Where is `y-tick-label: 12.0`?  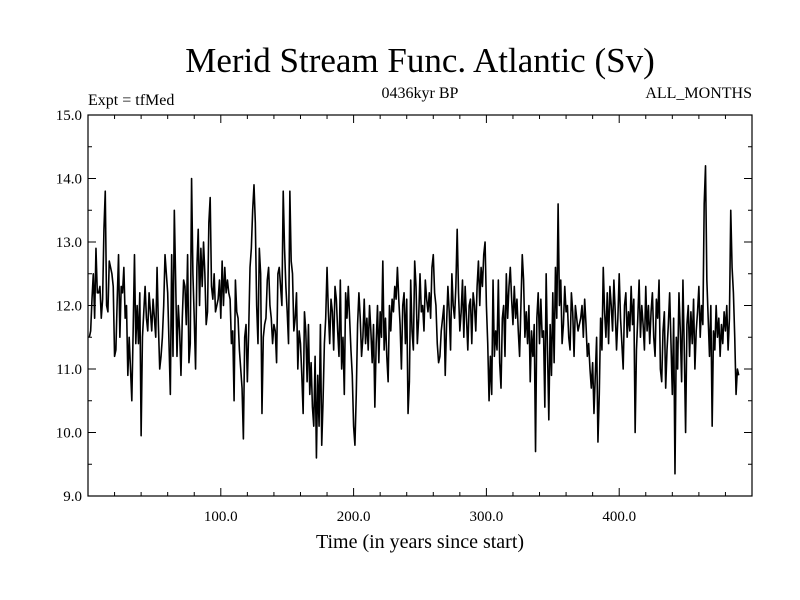 y-tick-label: 12.0 is located at coordinates (69, 307).